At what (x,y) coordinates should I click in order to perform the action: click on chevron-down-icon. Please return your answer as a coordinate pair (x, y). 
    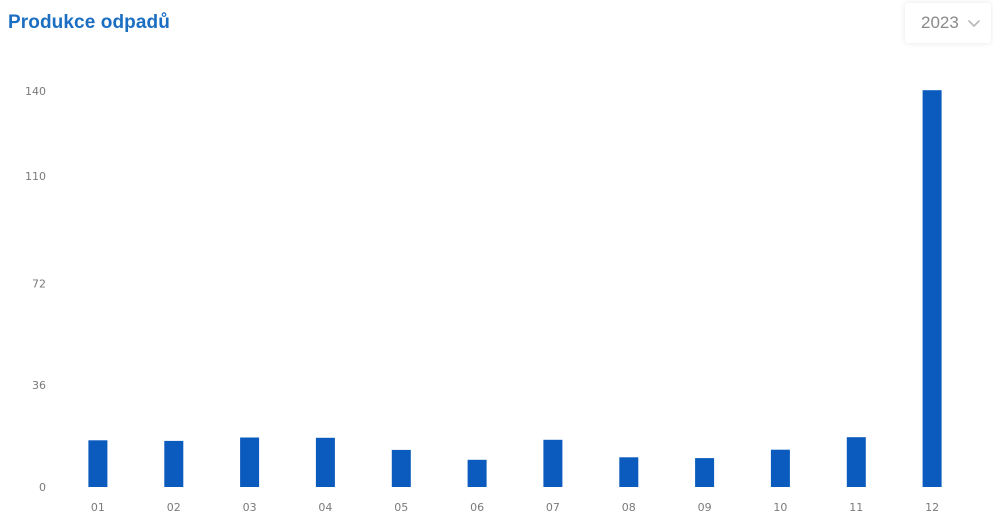
    Looking at the image, I should click on (974, 23).